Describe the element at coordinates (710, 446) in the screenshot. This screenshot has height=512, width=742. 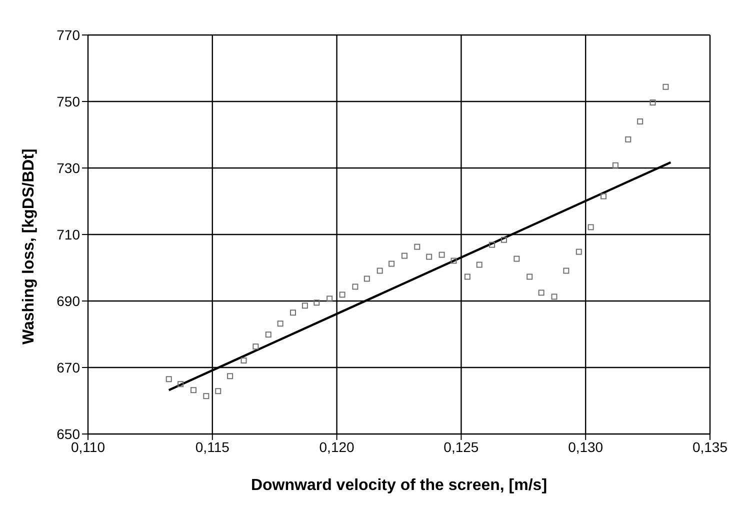
I see `x-tick-label: 0,135` at that location.